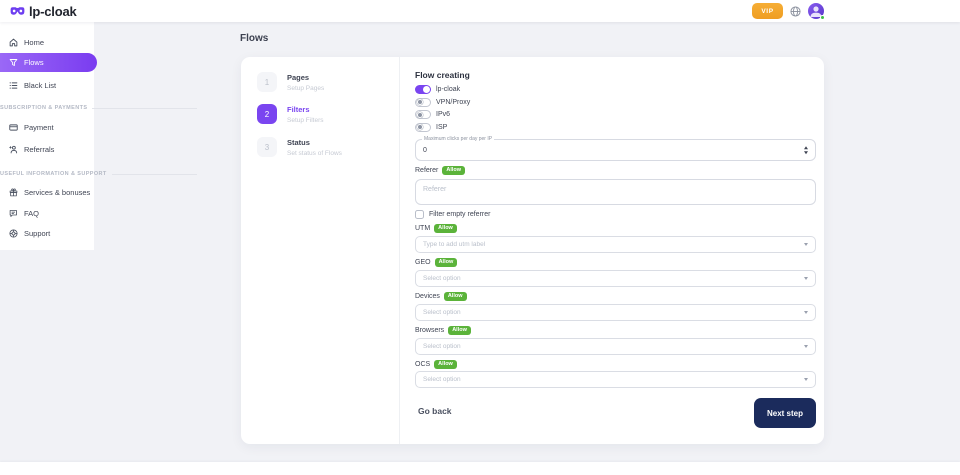 The height and width of the screenshot is (475, 960). Describe the element at coordinates (305, 120) in the screenshot. I see `step-subtitle: Setup Filters` at that location.